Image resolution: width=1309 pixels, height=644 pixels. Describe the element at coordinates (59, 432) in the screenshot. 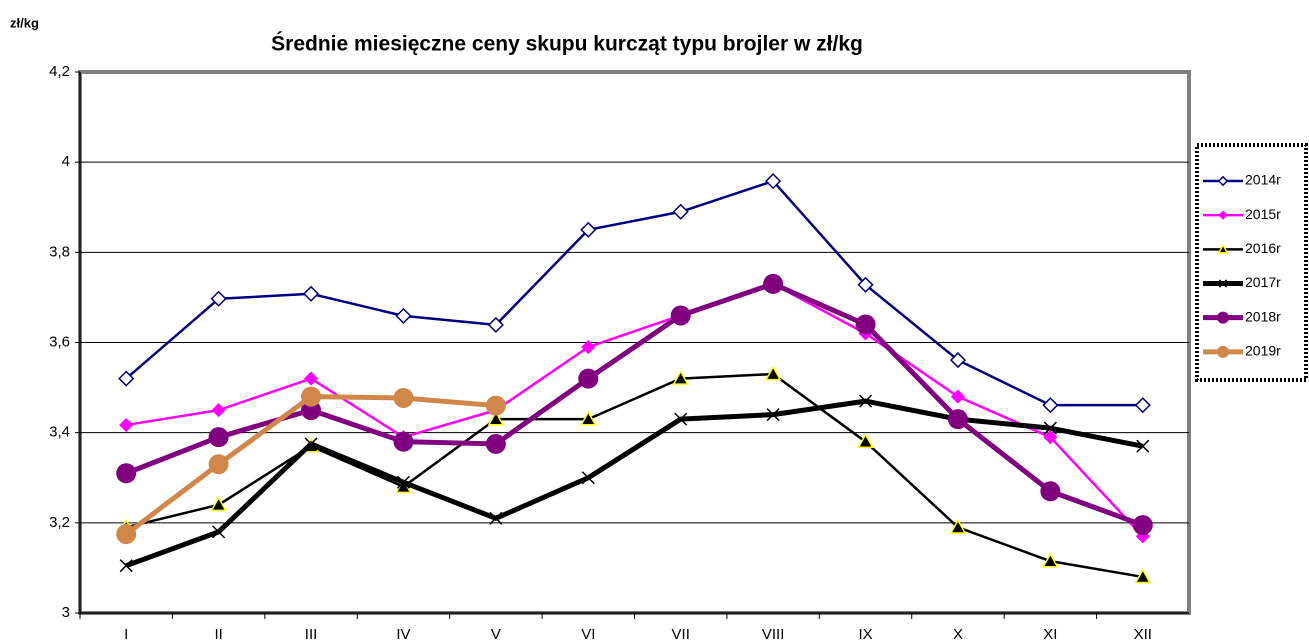

I see `y-tick-label: 3,4` at that location.